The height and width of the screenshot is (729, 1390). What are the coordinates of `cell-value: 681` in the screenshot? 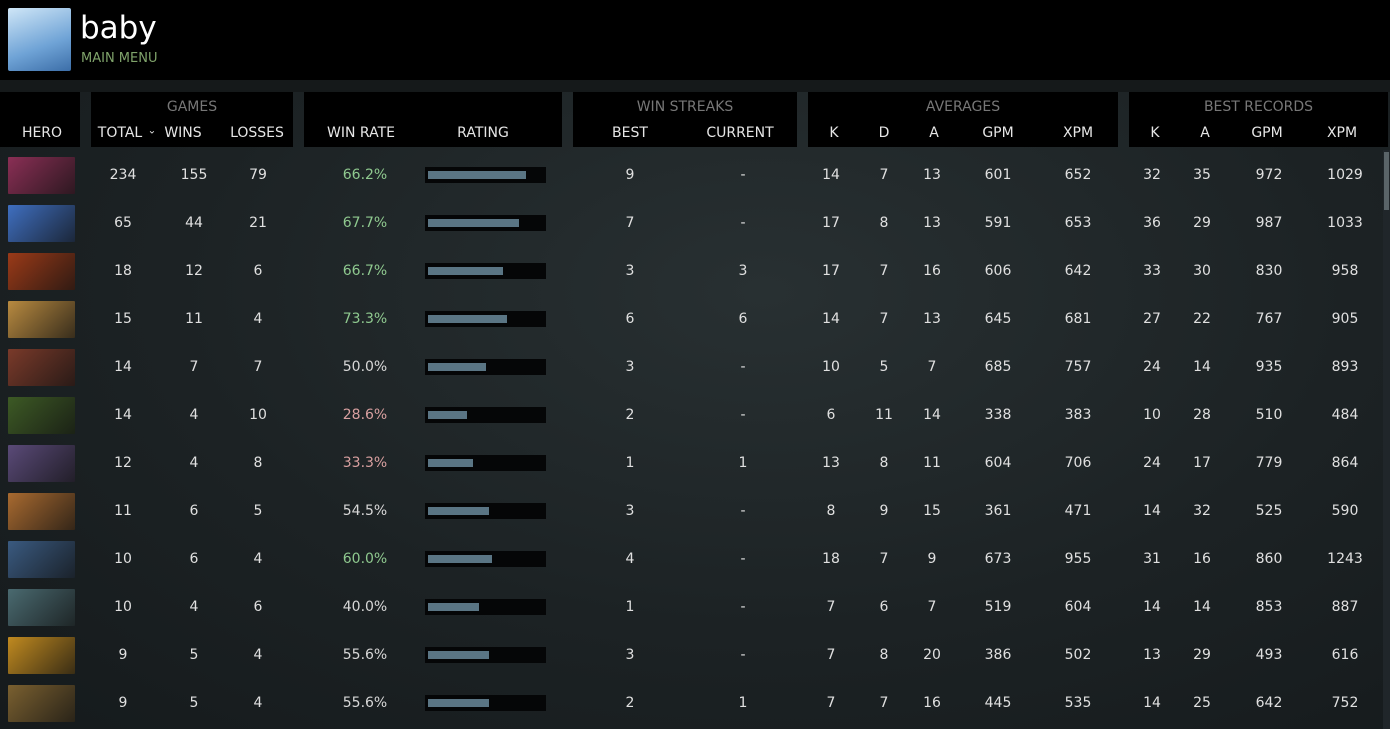 It's located at (1078, 319).